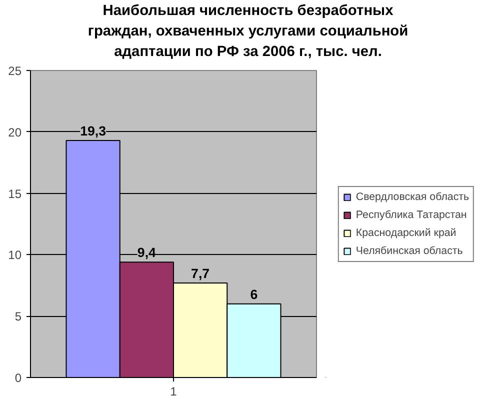  What do you see at coordinates (200, 273) in the screenshot?
I see `data-label: 7,7` at bounding box center [200, 273].